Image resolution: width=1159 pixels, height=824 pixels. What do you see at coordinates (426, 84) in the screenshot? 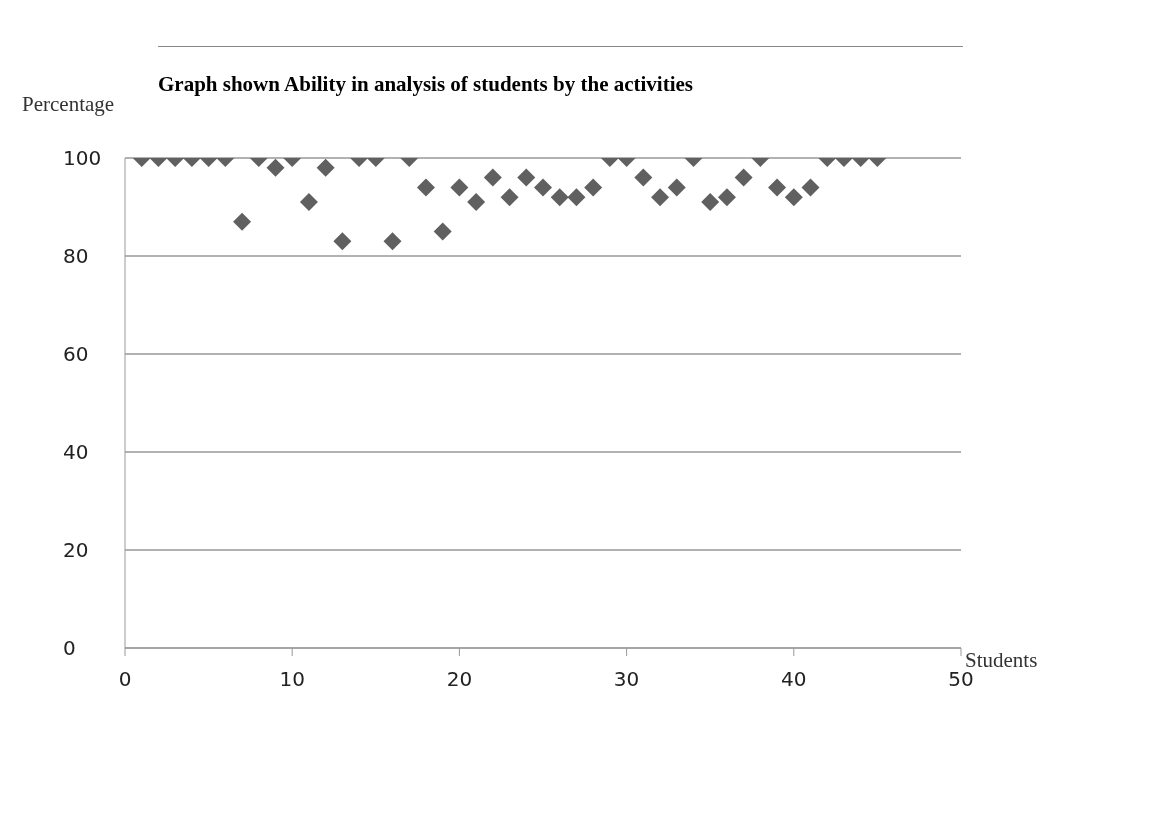
I see `chart-title: Graph shown Ability in analysis of students by the activities` at bounding box center [426, 84].